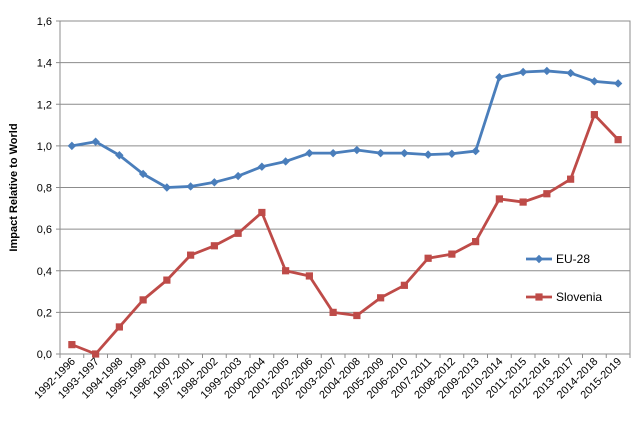 This screenshot has height=436, width=643. I want to click on y-axis-title: Impact Relative to World, so click(14, 187).